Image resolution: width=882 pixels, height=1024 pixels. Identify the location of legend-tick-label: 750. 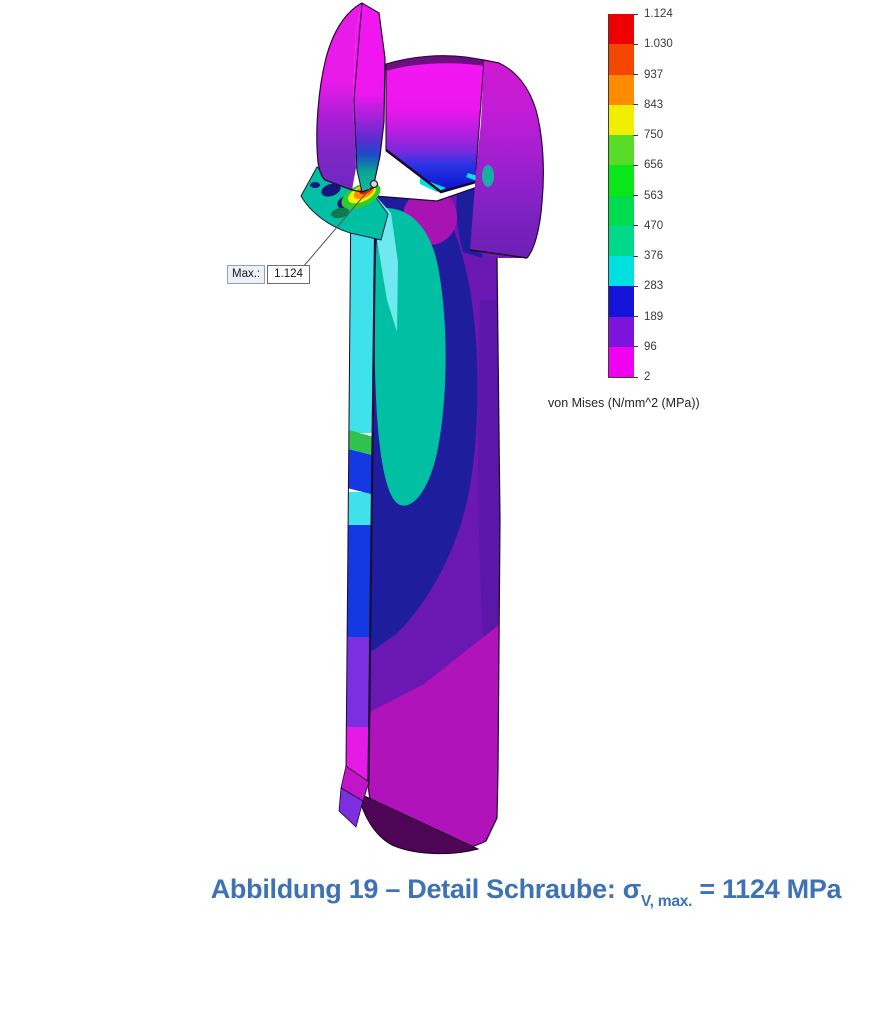
(668, 135).